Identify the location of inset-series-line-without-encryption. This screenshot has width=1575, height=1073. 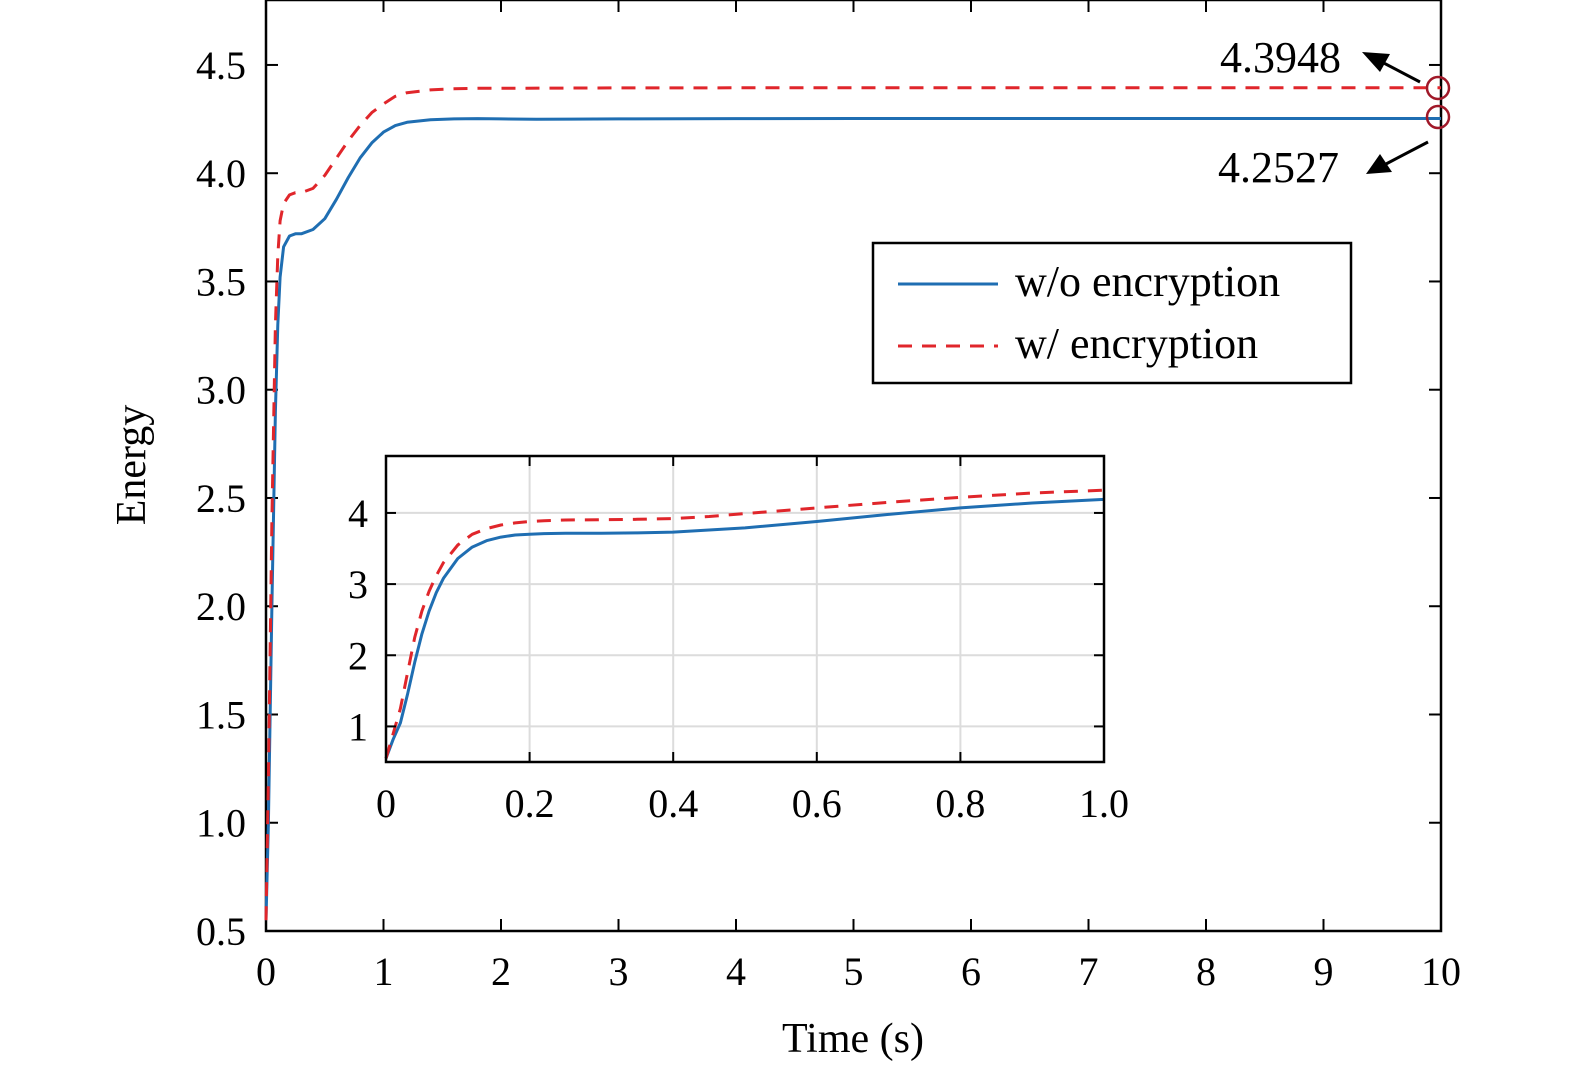
(744, 628).